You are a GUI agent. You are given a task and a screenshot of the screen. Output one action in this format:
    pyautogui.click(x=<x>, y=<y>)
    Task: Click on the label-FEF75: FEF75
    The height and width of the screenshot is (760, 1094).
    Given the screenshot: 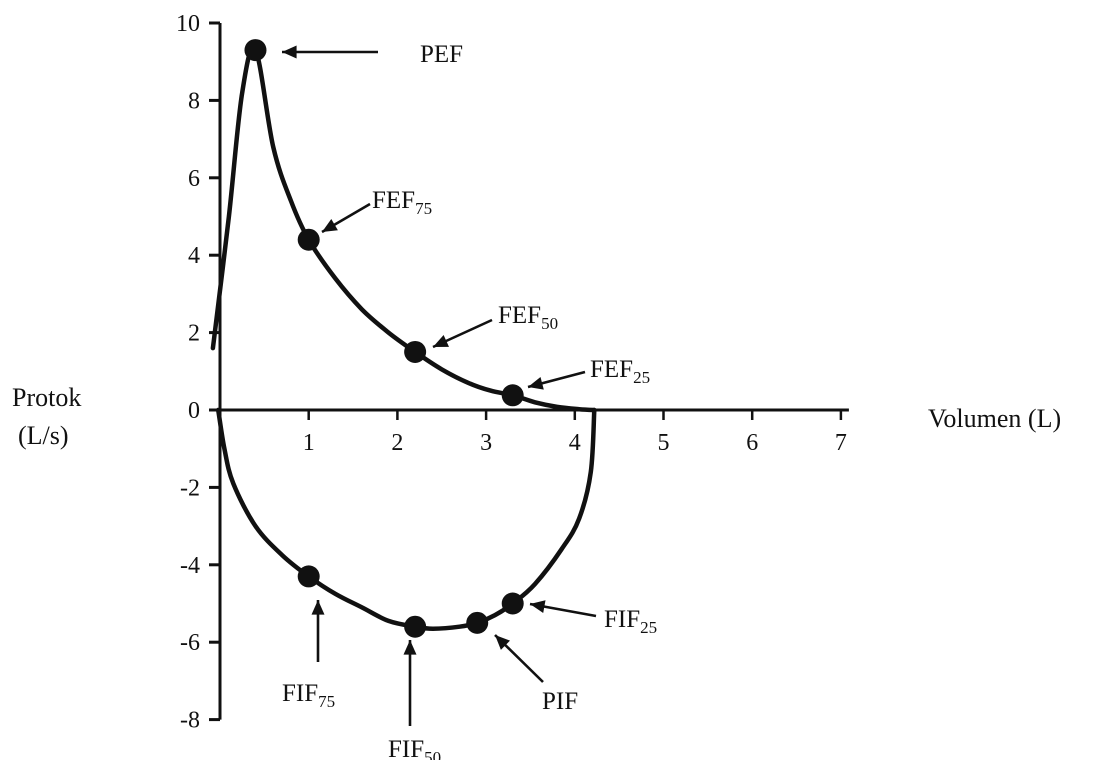 What is the action you would take?
    pyautogui.click(x=402, y=202)
    